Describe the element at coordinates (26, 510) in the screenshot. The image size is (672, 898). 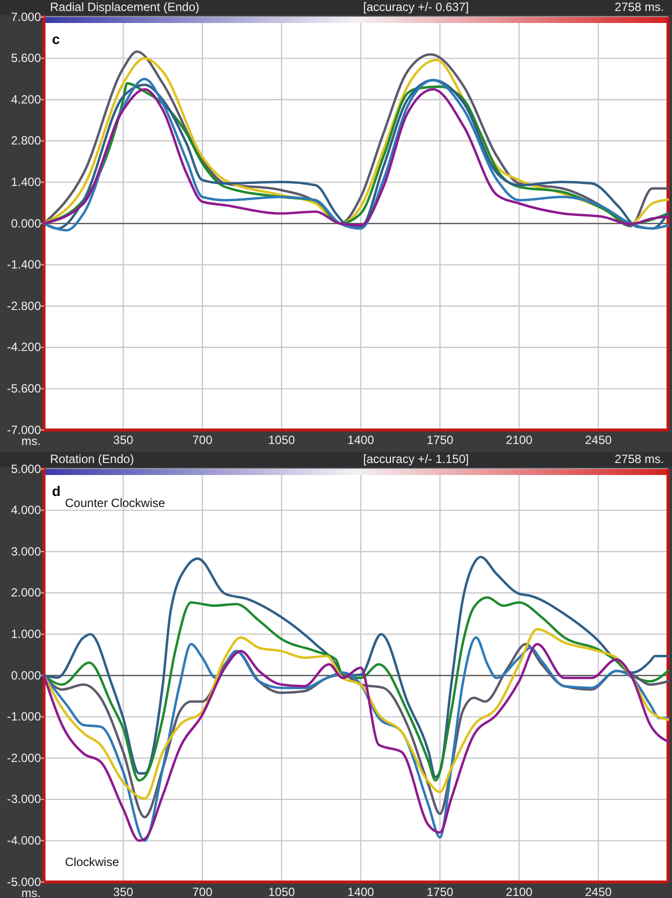
I see `y-tick-label: 4.000` at that location.